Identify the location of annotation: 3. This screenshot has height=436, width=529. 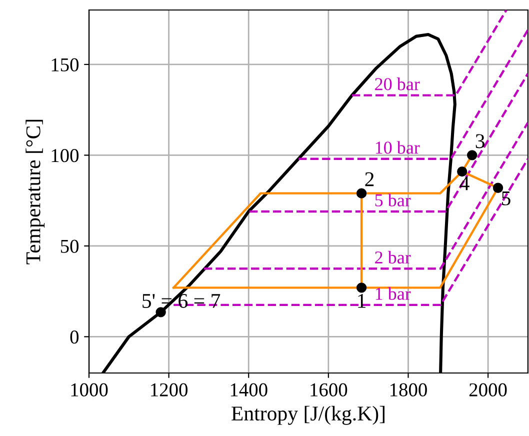
(480, 141).